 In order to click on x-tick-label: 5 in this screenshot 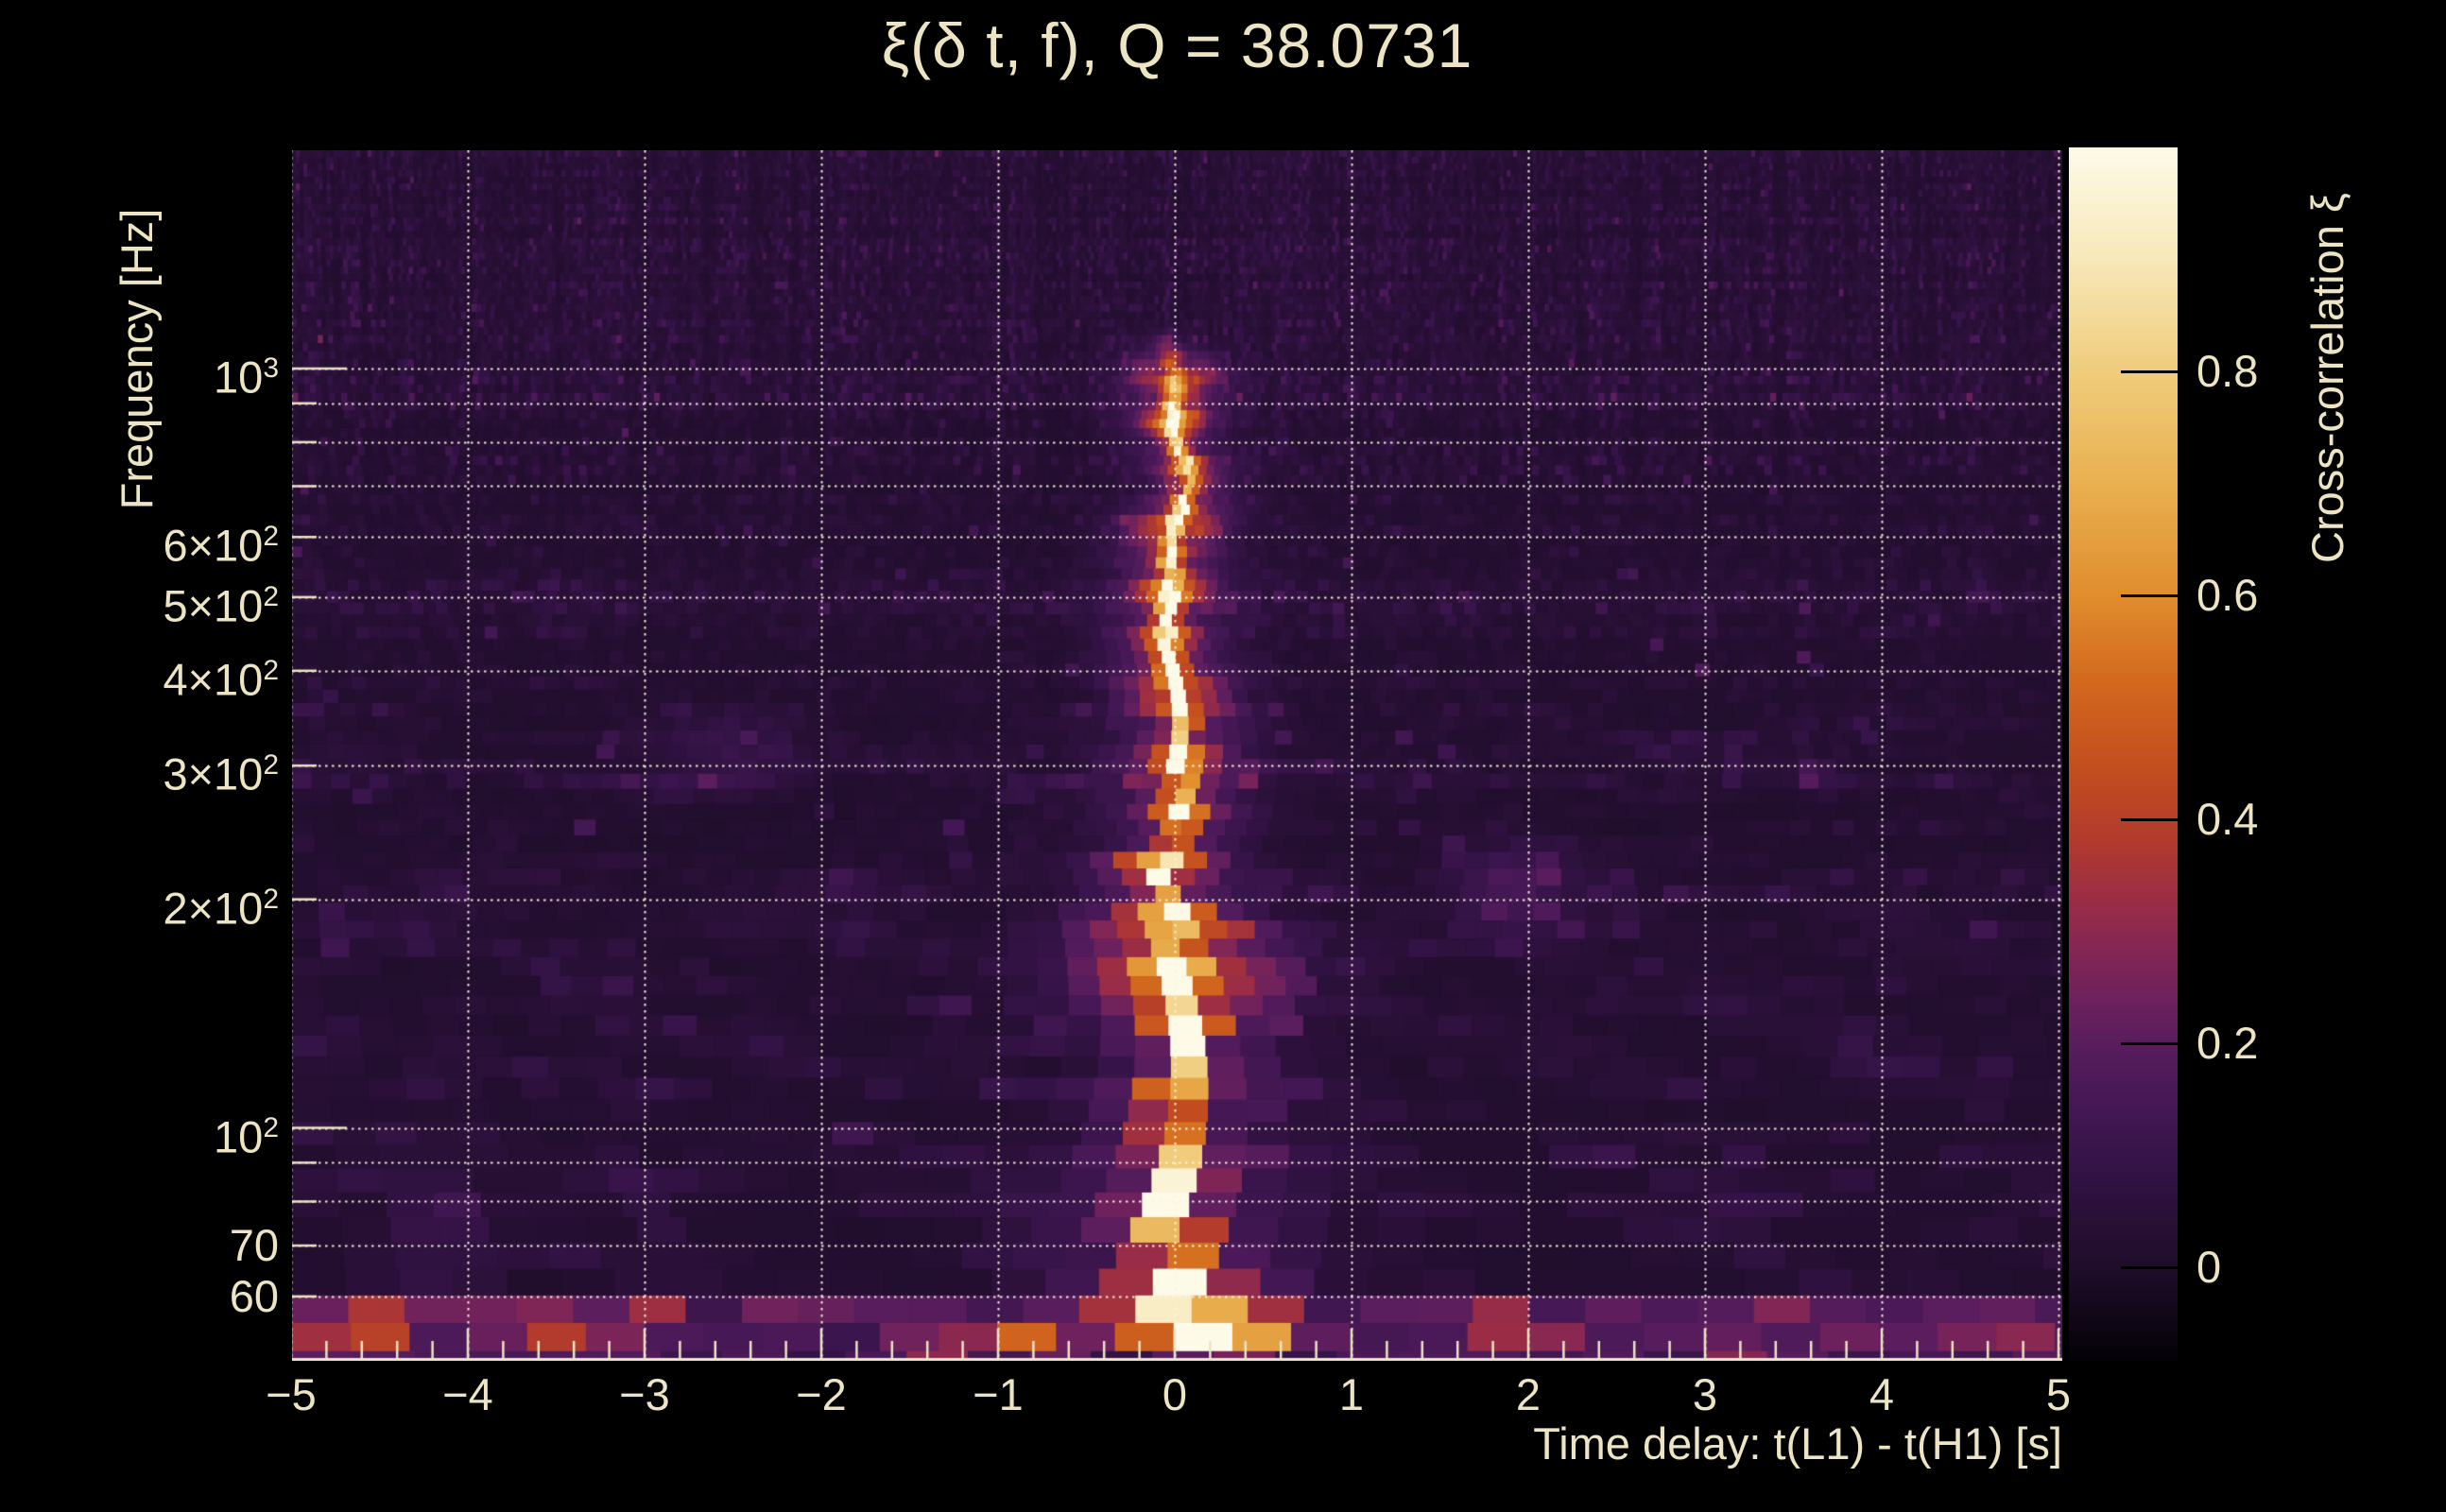, I will do `click(2058, 1394)`.